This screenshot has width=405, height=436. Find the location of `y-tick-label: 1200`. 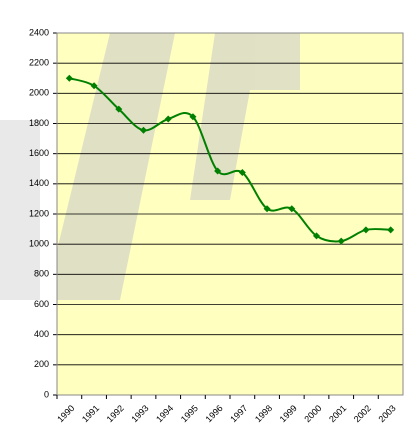

y-tick-label: 1200 is located at coordinates (39, 213).